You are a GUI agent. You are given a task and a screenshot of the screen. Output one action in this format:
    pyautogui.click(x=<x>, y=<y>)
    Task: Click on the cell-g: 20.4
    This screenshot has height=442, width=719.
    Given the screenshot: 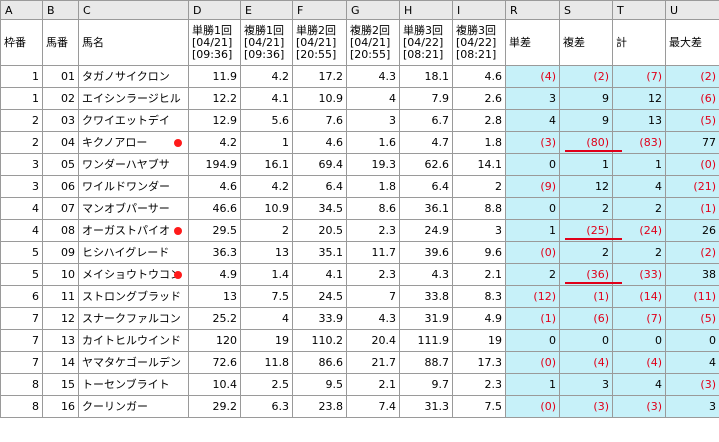 What is the action you would take?
    pyautogui.click(x=373, y=340)
    